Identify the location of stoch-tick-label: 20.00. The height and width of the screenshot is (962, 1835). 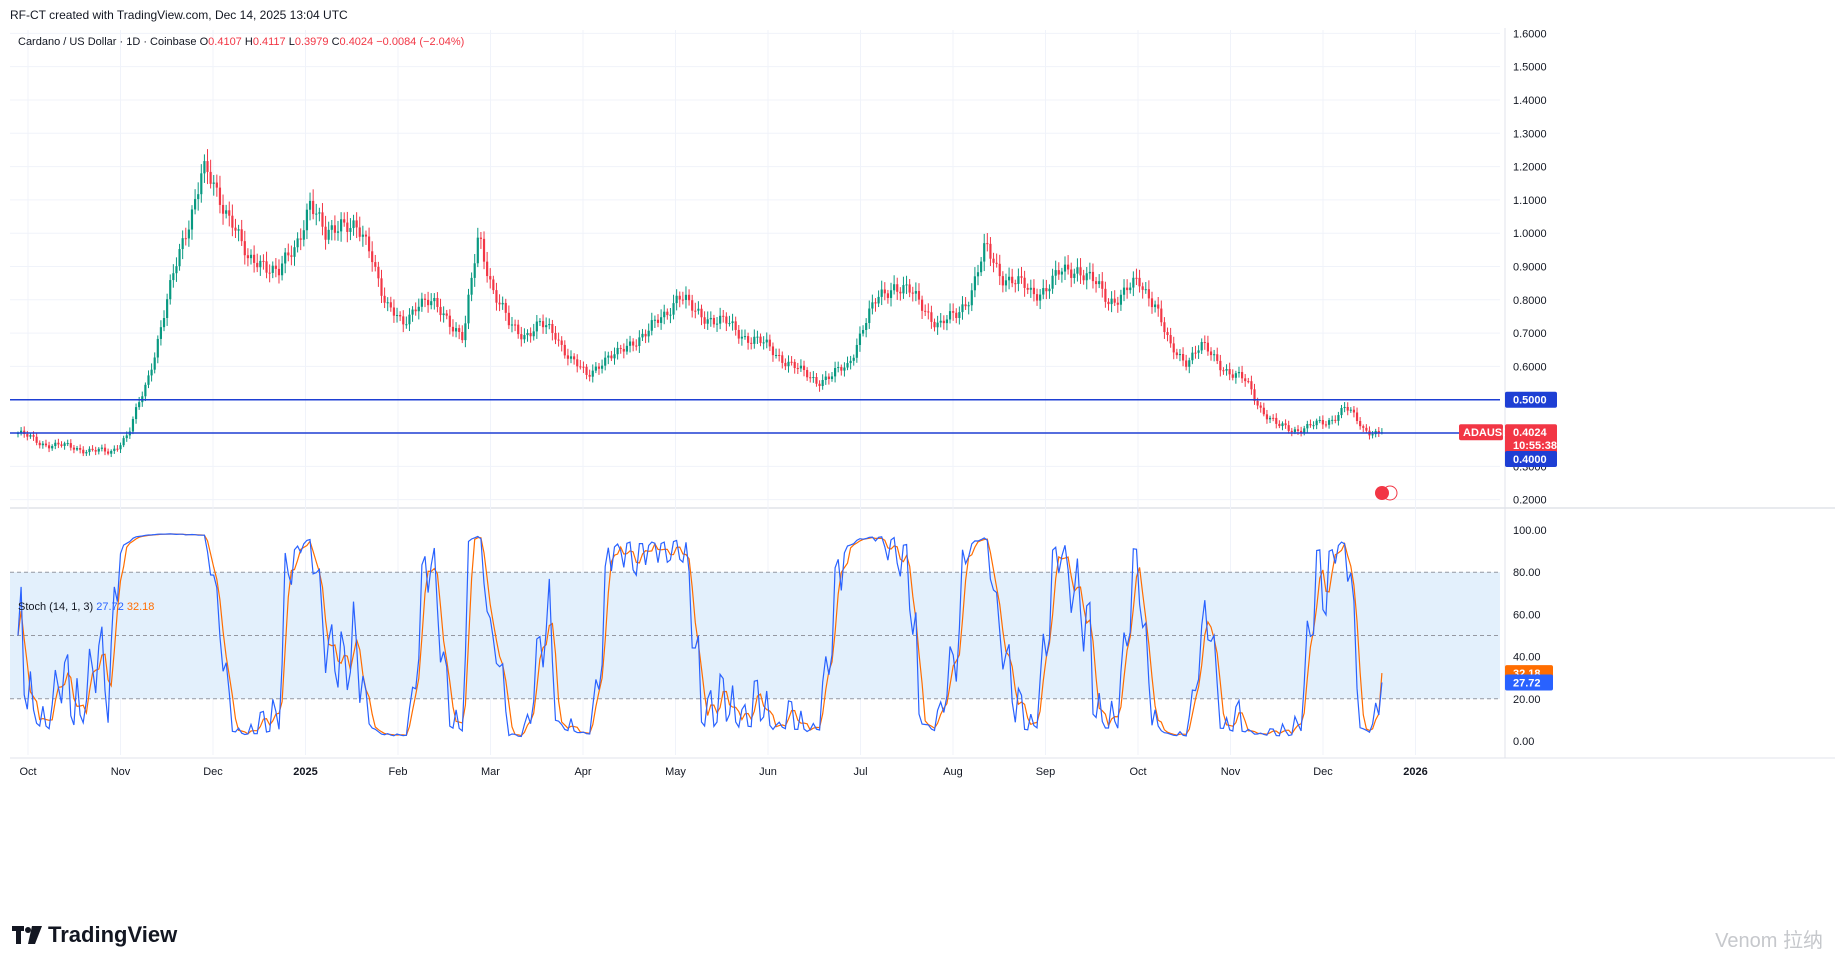
(1527, 700).